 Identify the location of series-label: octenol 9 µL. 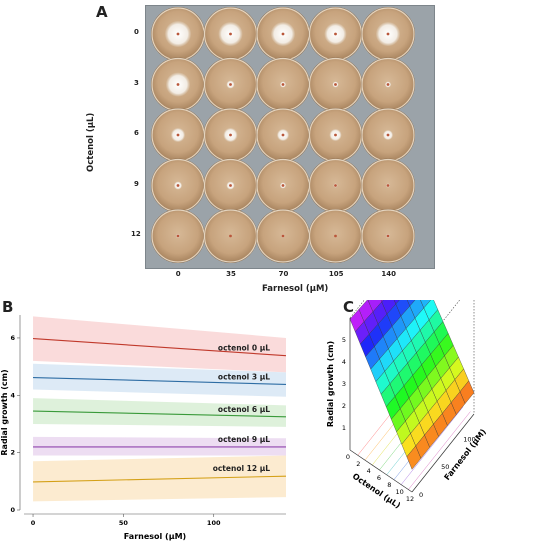
(244, 439).